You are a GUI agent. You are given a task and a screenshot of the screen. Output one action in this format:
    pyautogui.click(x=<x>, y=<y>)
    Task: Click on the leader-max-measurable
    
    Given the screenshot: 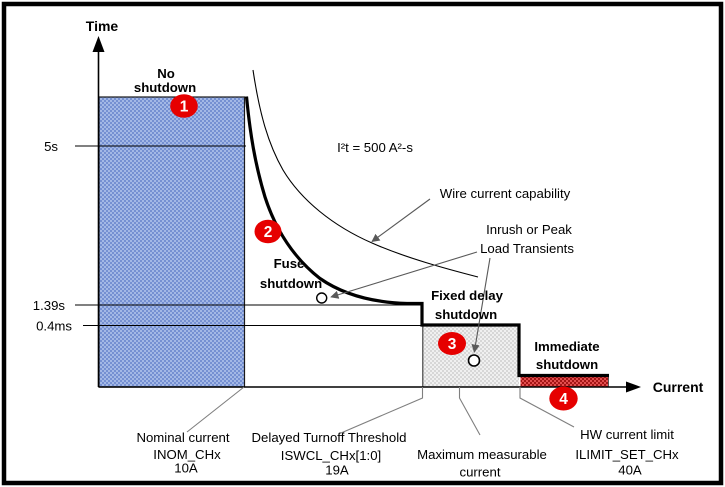 What is the action you would take?
    pyautogui.click(x=469, y=411)
    